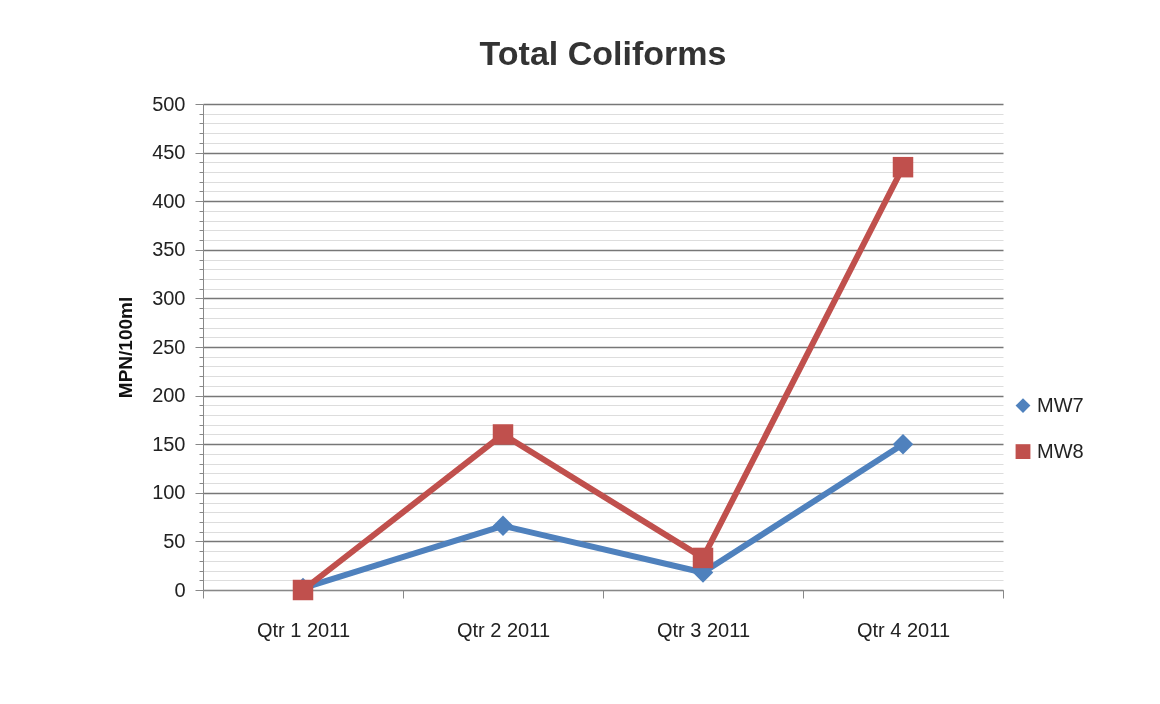 The width and height of the screenshot is (1160, 704). Describe the element at coordinates (169, 395) in the screenshot. I see `y-tick-label: 200` at that location.